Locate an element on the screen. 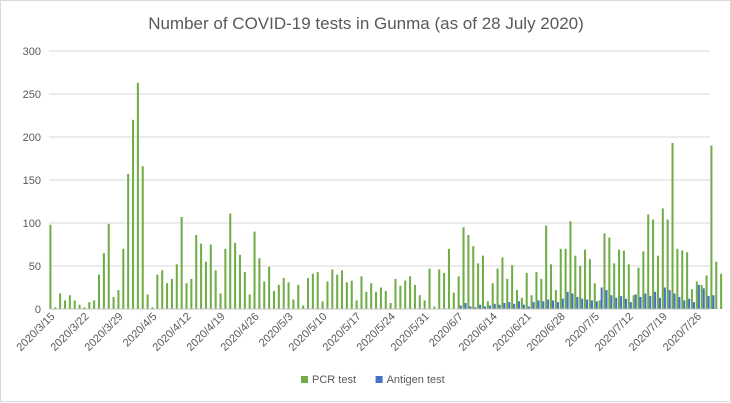 The width and height of the screenshot is (731, 403). legend-label: Antigen test is located at coordinates (416, 380).